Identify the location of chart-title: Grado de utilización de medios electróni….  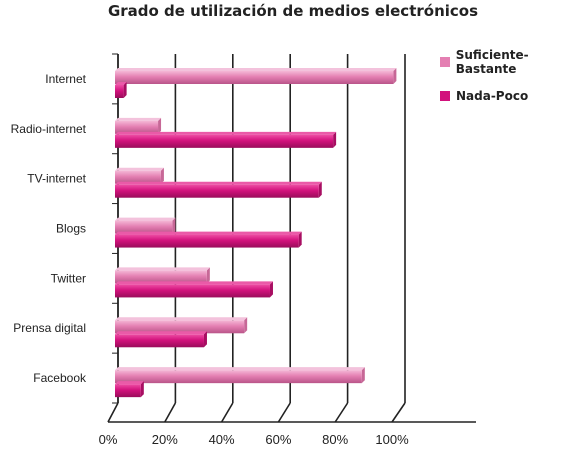
(293, 11).